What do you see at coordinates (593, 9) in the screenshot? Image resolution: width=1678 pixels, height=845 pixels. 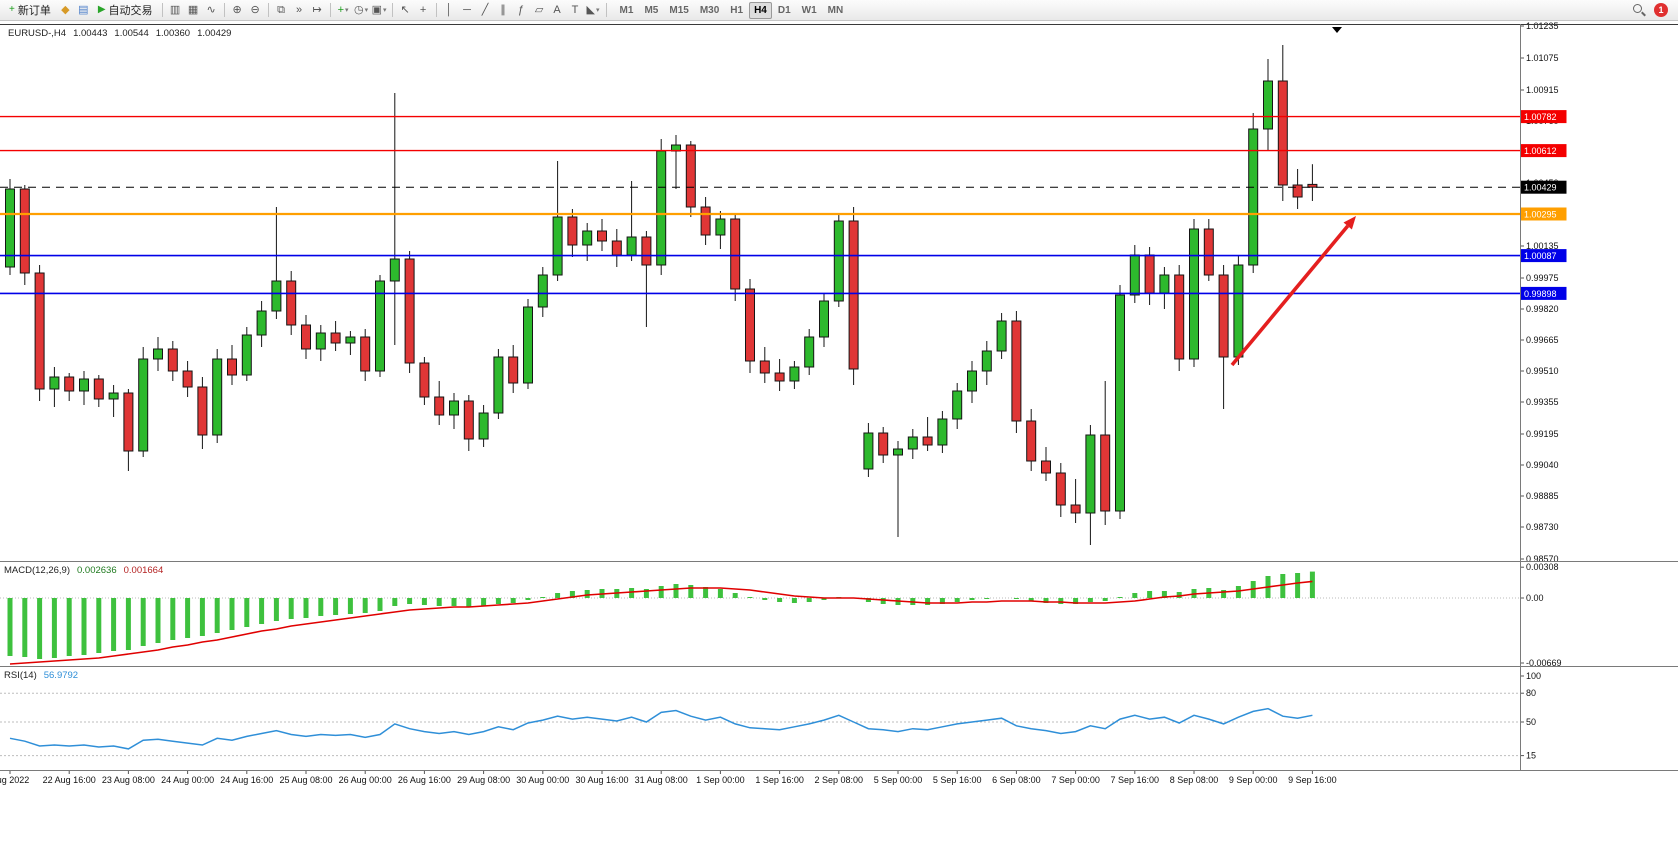 I see `arrows-icon: ◣ ▾` at bounding box center [593, 9].